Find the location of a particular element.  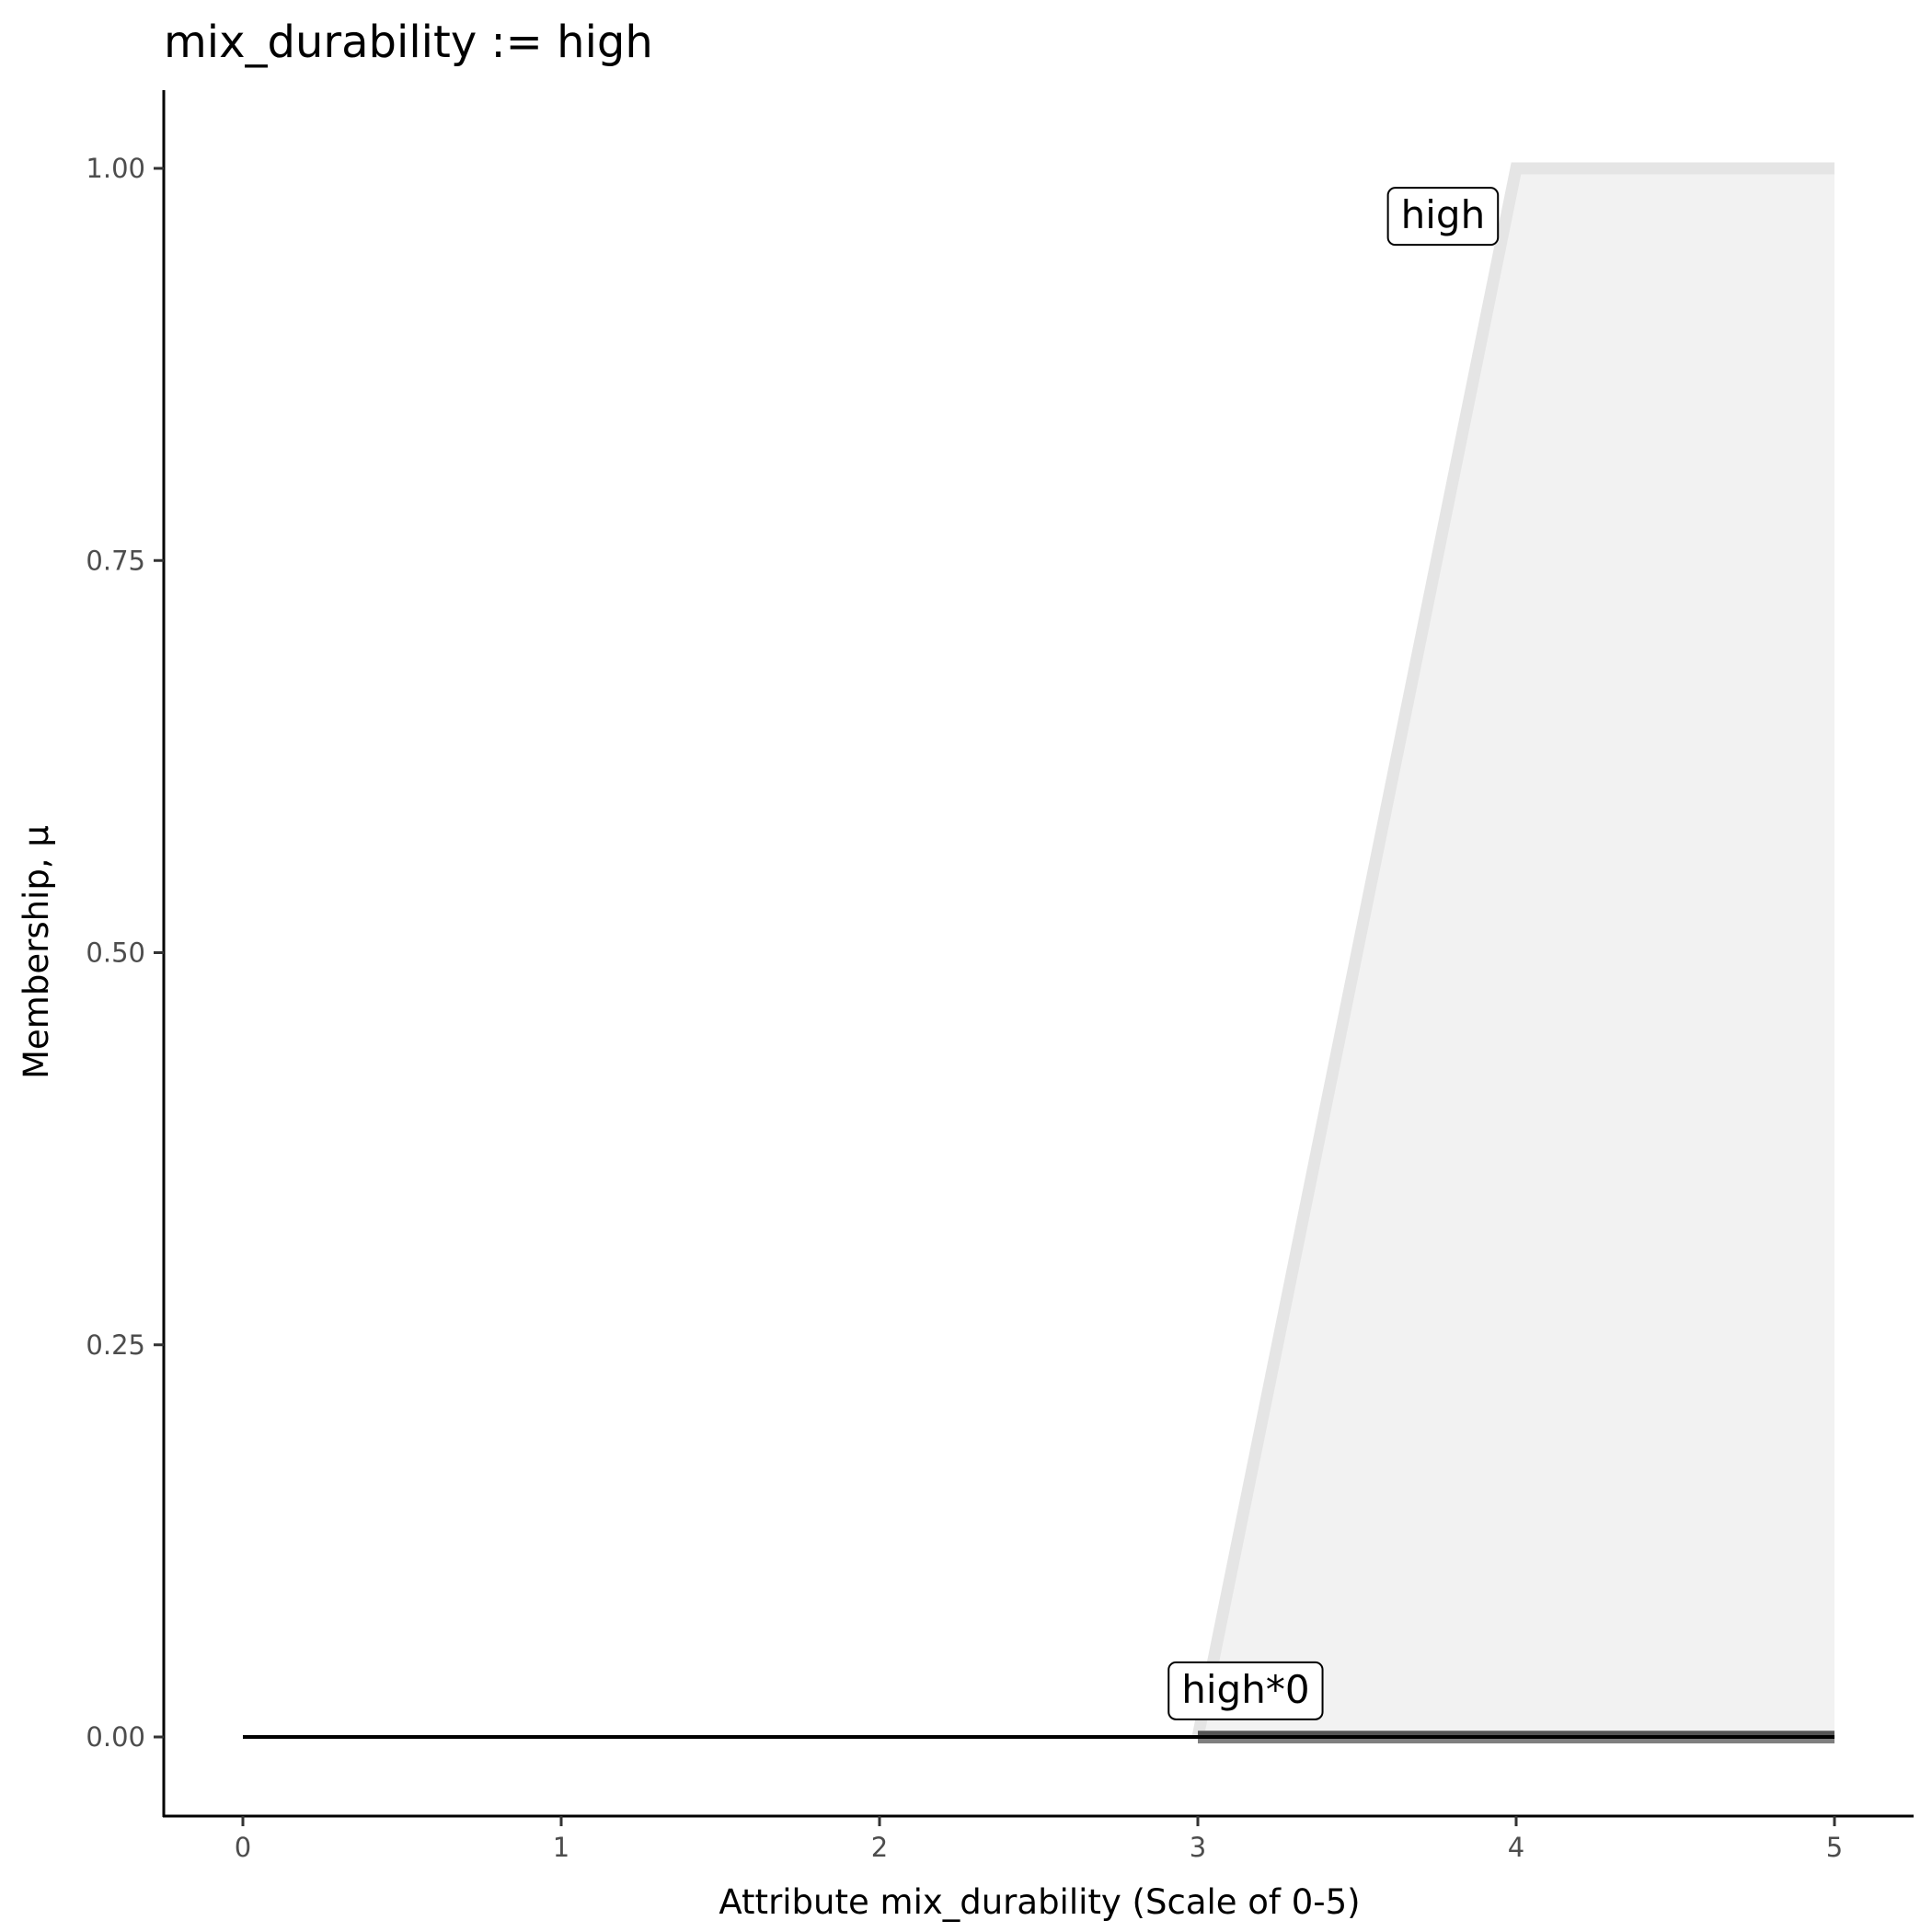

x-tick-label: 4 is located at coordinates (1516, 1847).